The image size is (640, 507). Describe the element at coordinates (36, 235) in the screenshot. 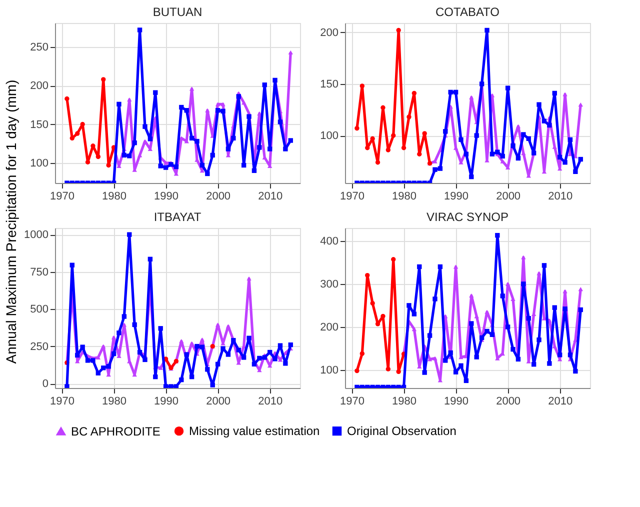

I see `y-tick-label: 1000` at that location.